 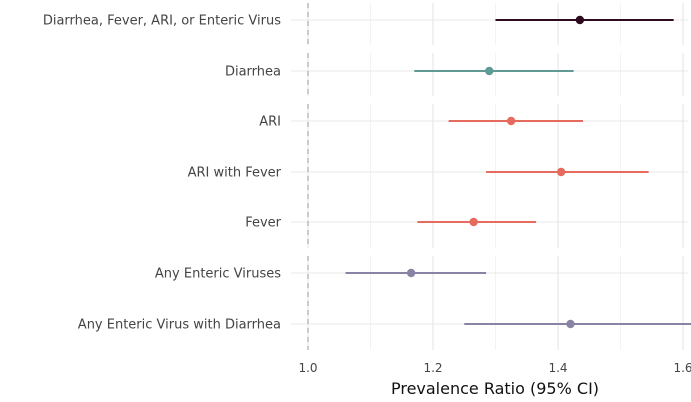 I want to click on row-label: Diarrhea, so click(x=253, y=72).